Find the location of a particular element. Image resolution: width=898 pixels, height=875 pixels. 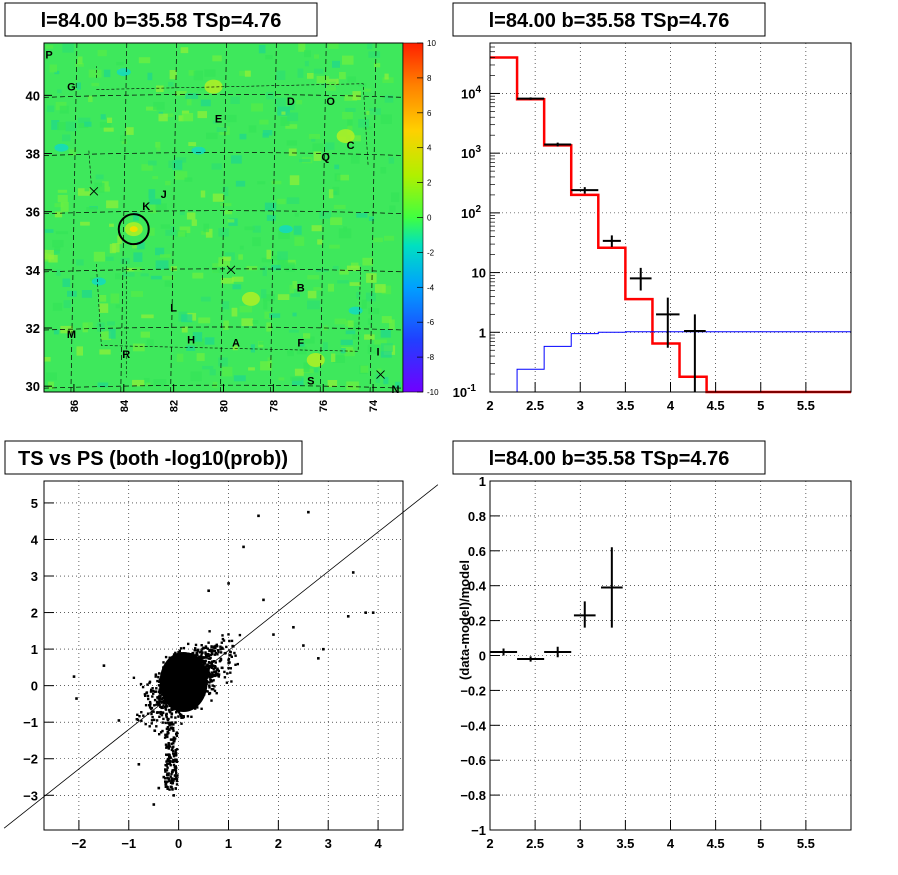

cool-spot is located at coordinates (61, 147).